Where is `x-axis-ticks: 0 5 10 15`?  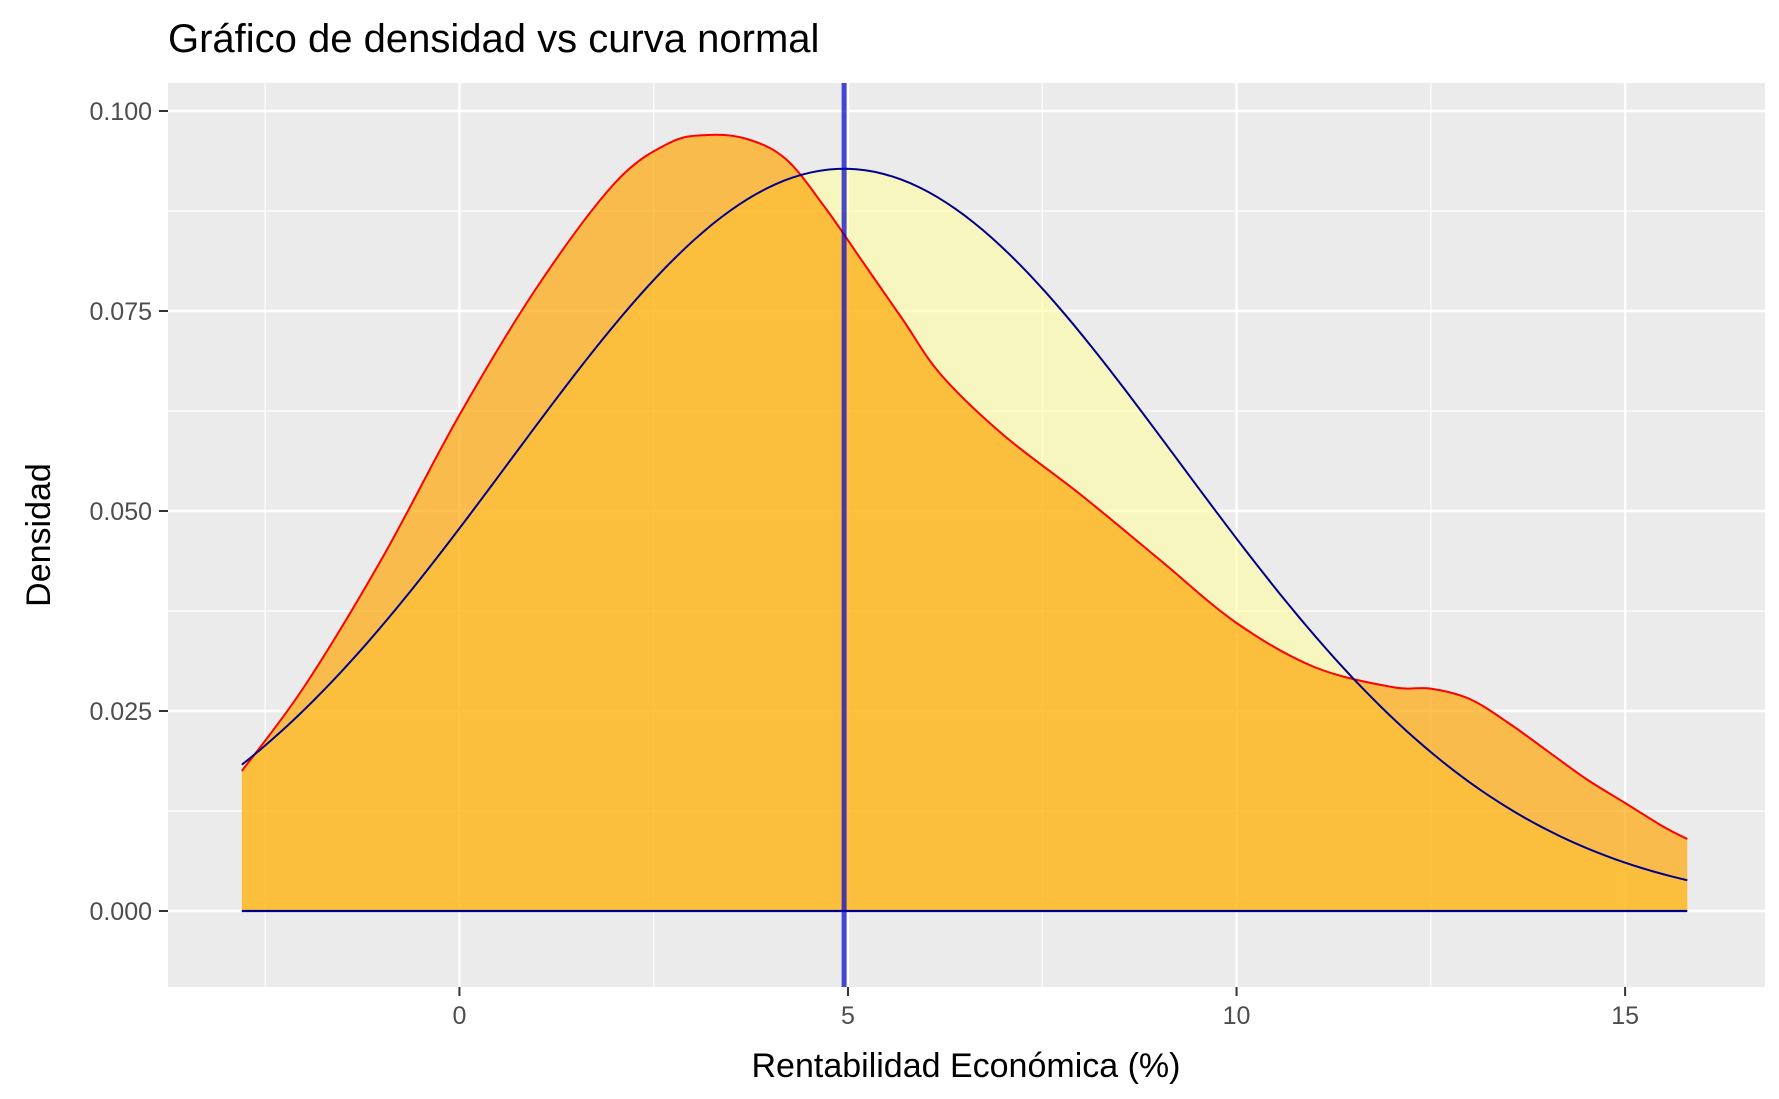 x-axis-ticks: 0 5 10 15 is located at coordinates (1045, 1008).